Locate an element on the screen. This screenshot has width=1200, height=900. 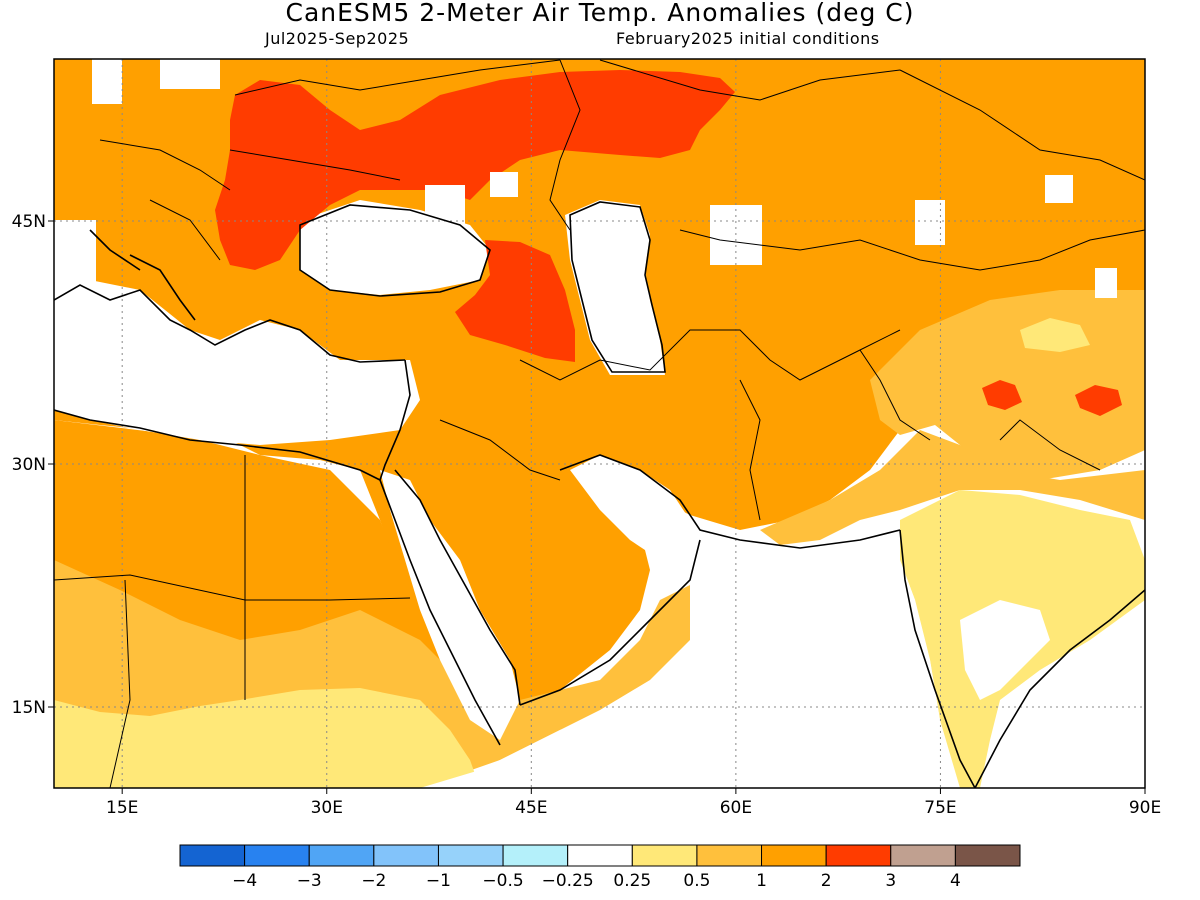
colorbar-label: −4 is located at coordinates (244, 881).